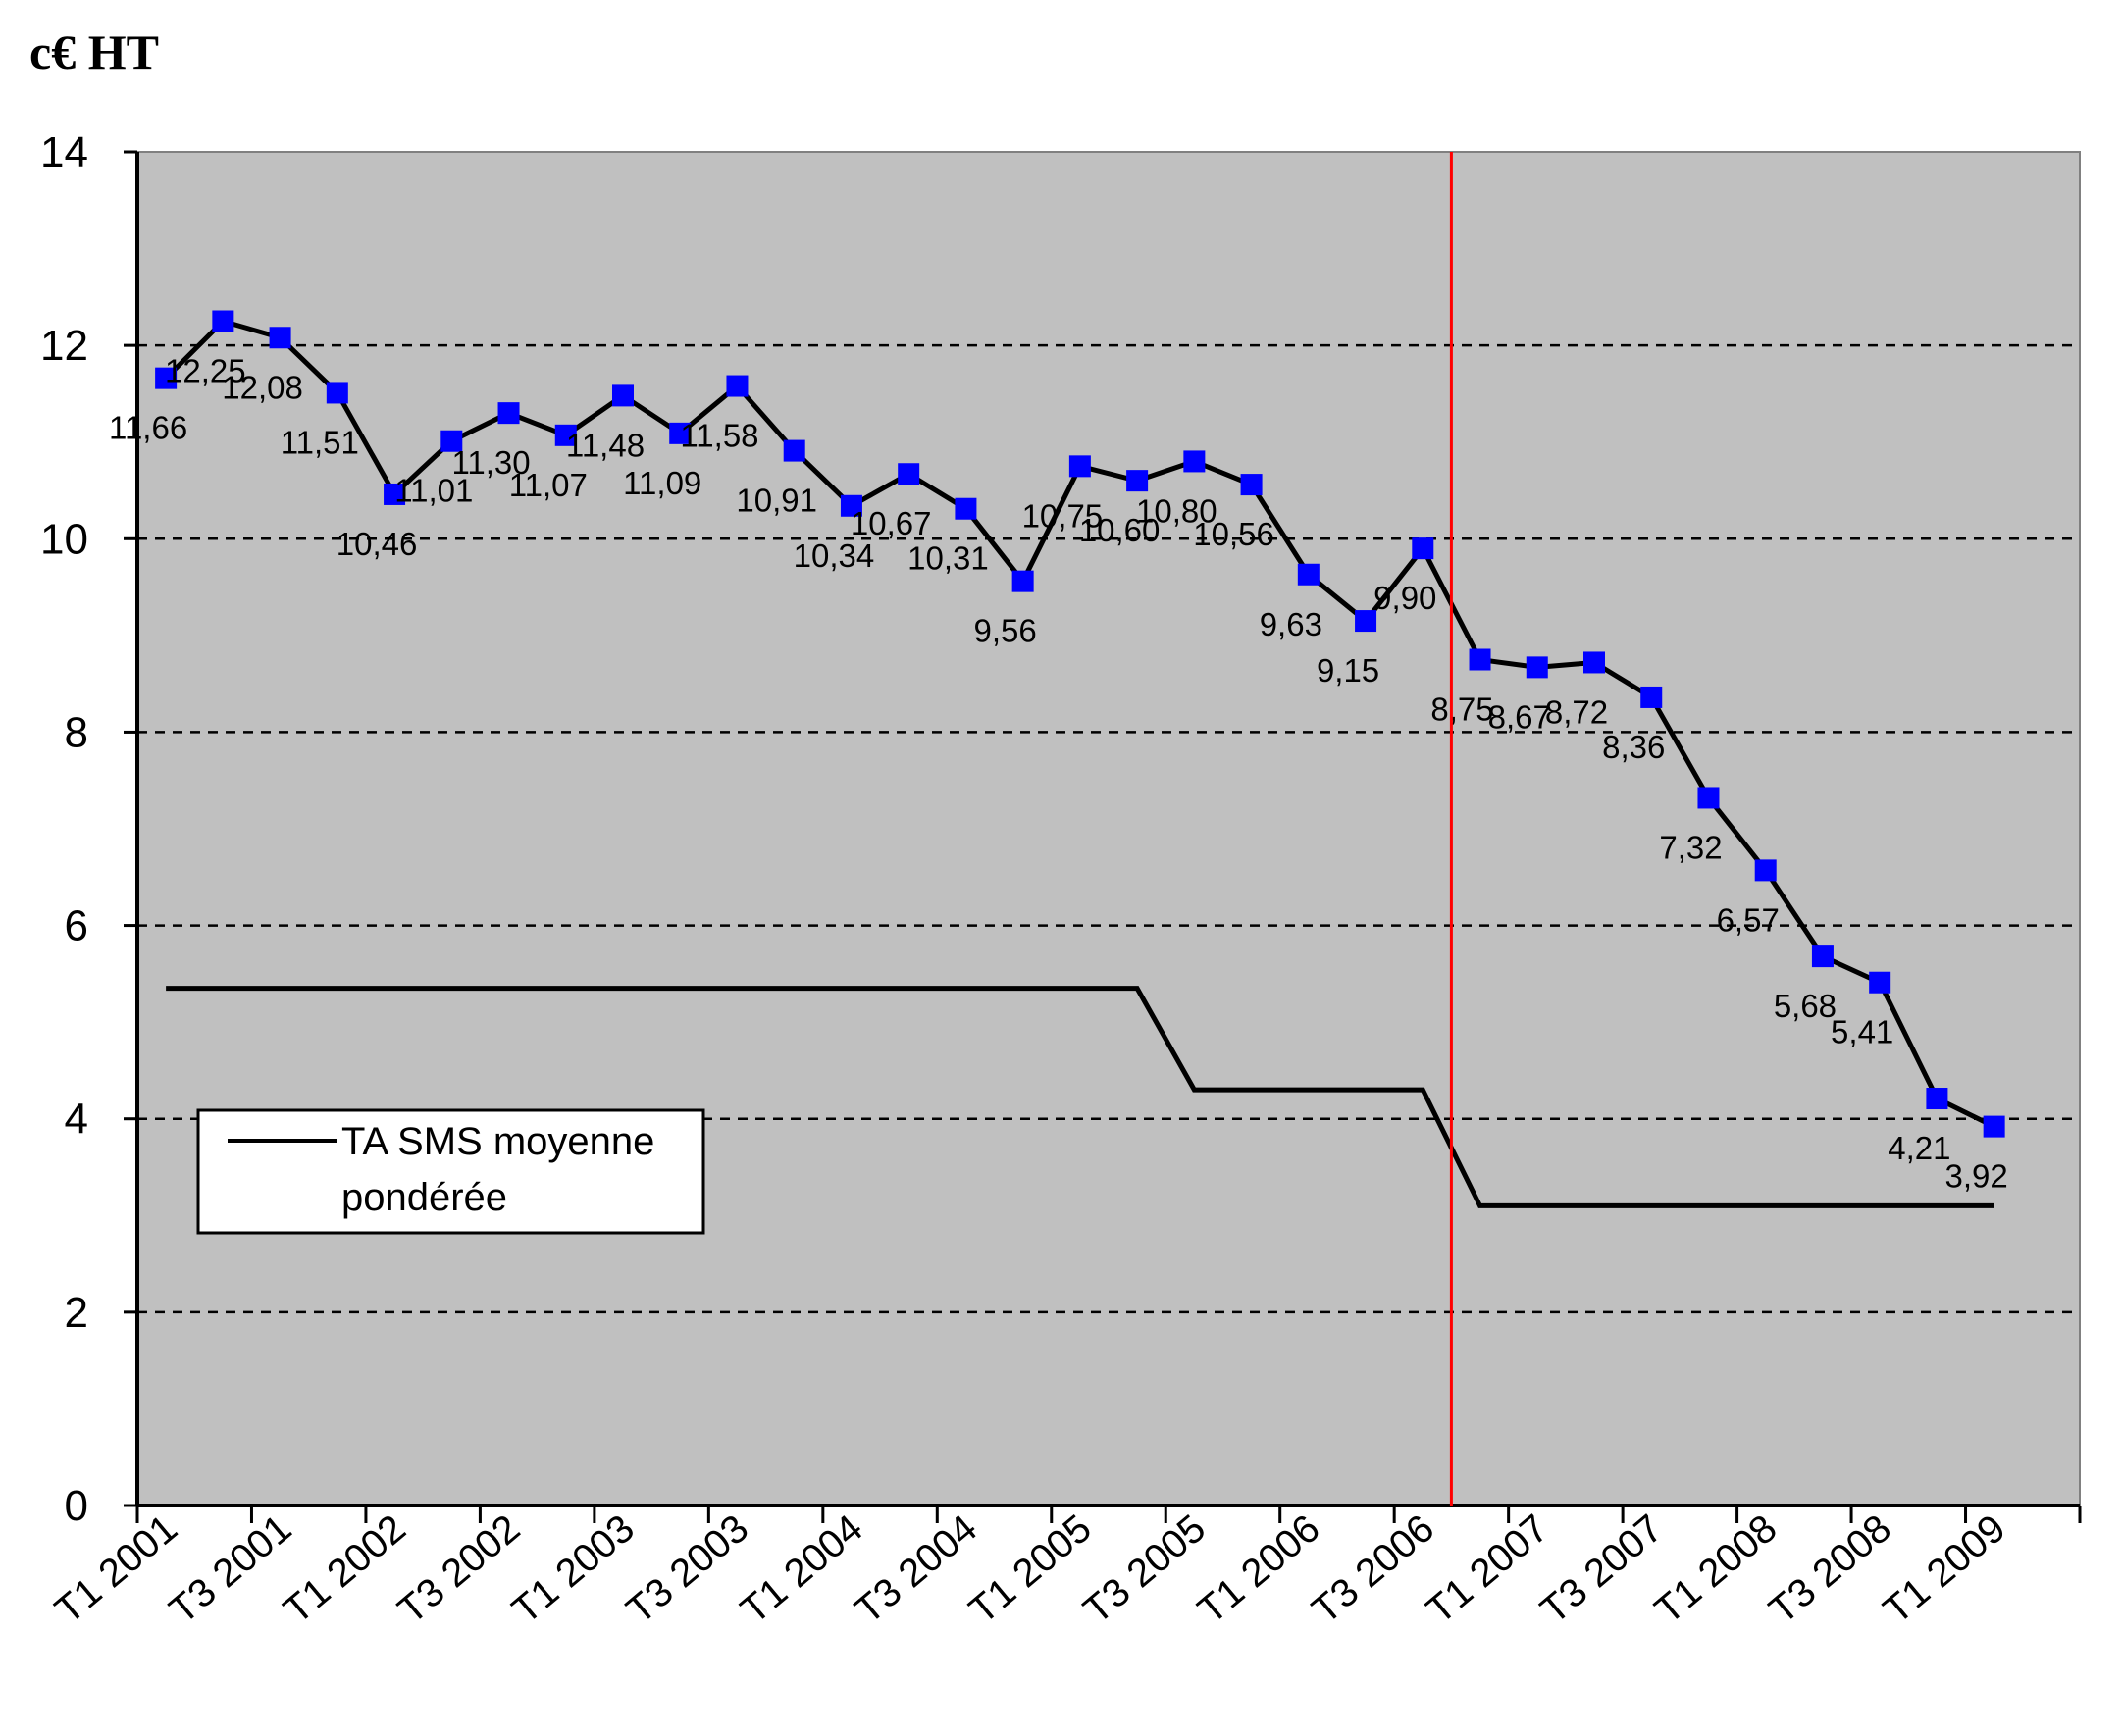 Image resolution: width=2123 pixels, height=1736 pixels. What do you see at coordinates (1488, 1569) in the screenshot?
I see `x-tick-label: T1 2007` at bounding box center [1488, 1569].